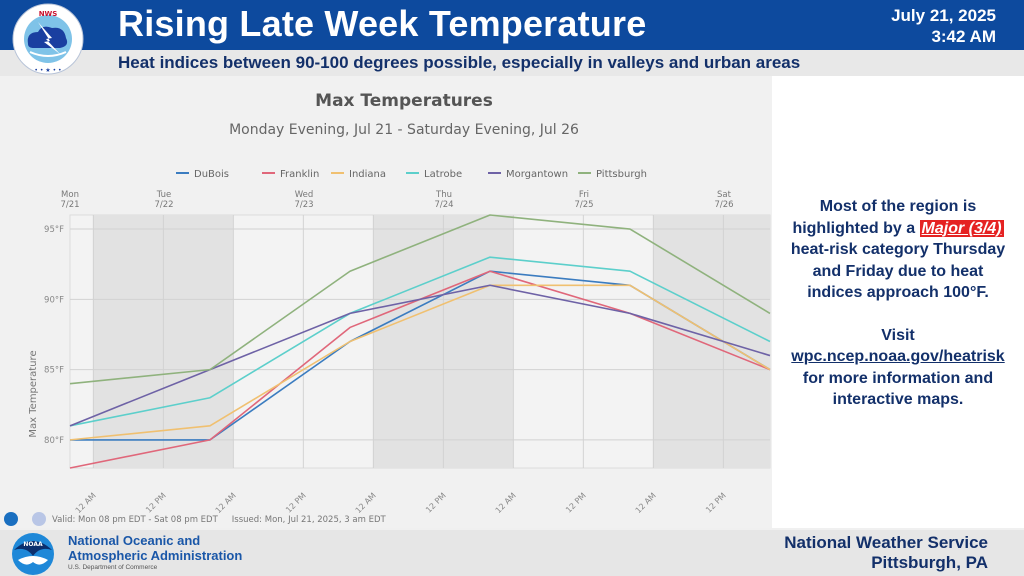 The image size is (1024, 576). I want to click on legend-item-pittsburgh: Pittsburgh, so click(621, 174).